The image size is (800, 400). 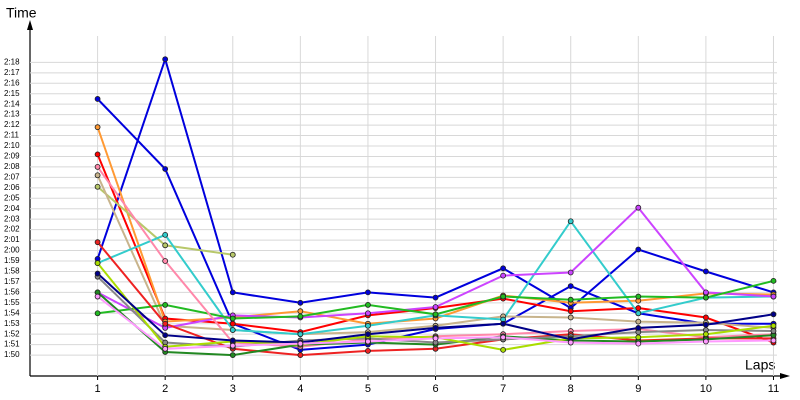 What do you see at coordinates (503, 389) in the screenshot?
I see `x-tick-label: 7` at bounding box center [503, 389].